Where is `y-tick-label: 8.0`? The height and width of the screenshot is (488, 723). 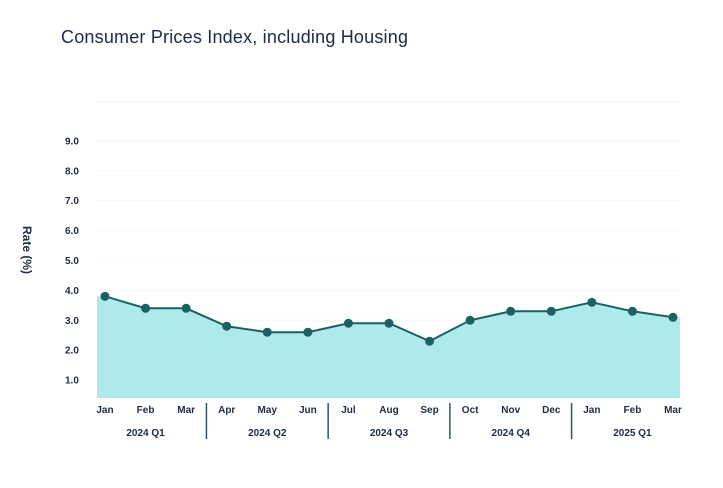 y-tick-label: 8.0 is located at coordinates (72, 171).